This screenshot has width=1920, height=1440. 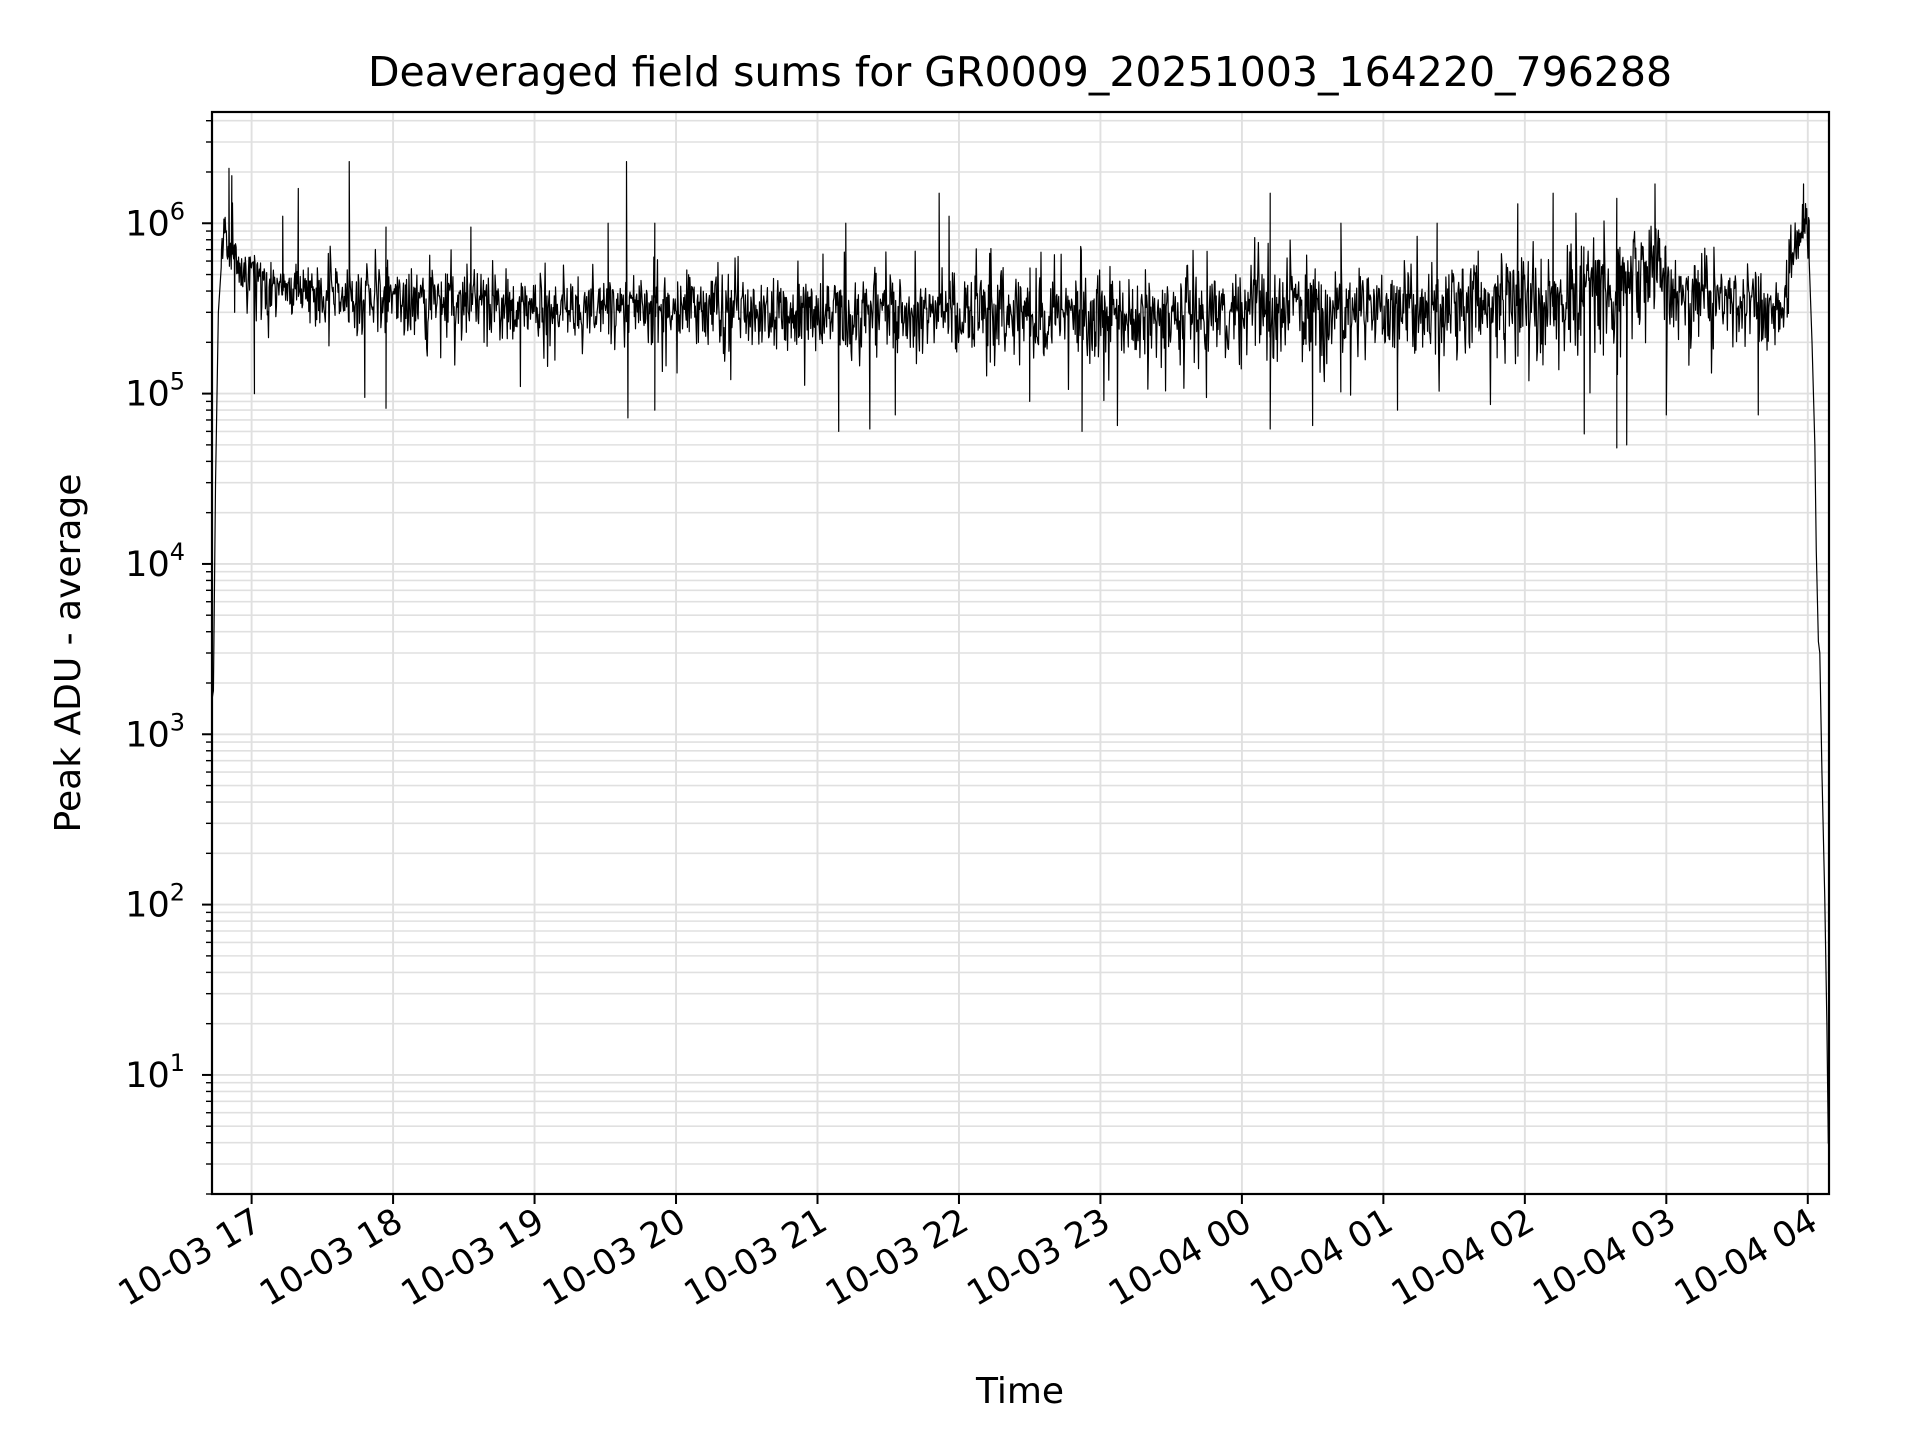 I want to click on y-tick-label: 10⁴, so click(x=155, y=561).